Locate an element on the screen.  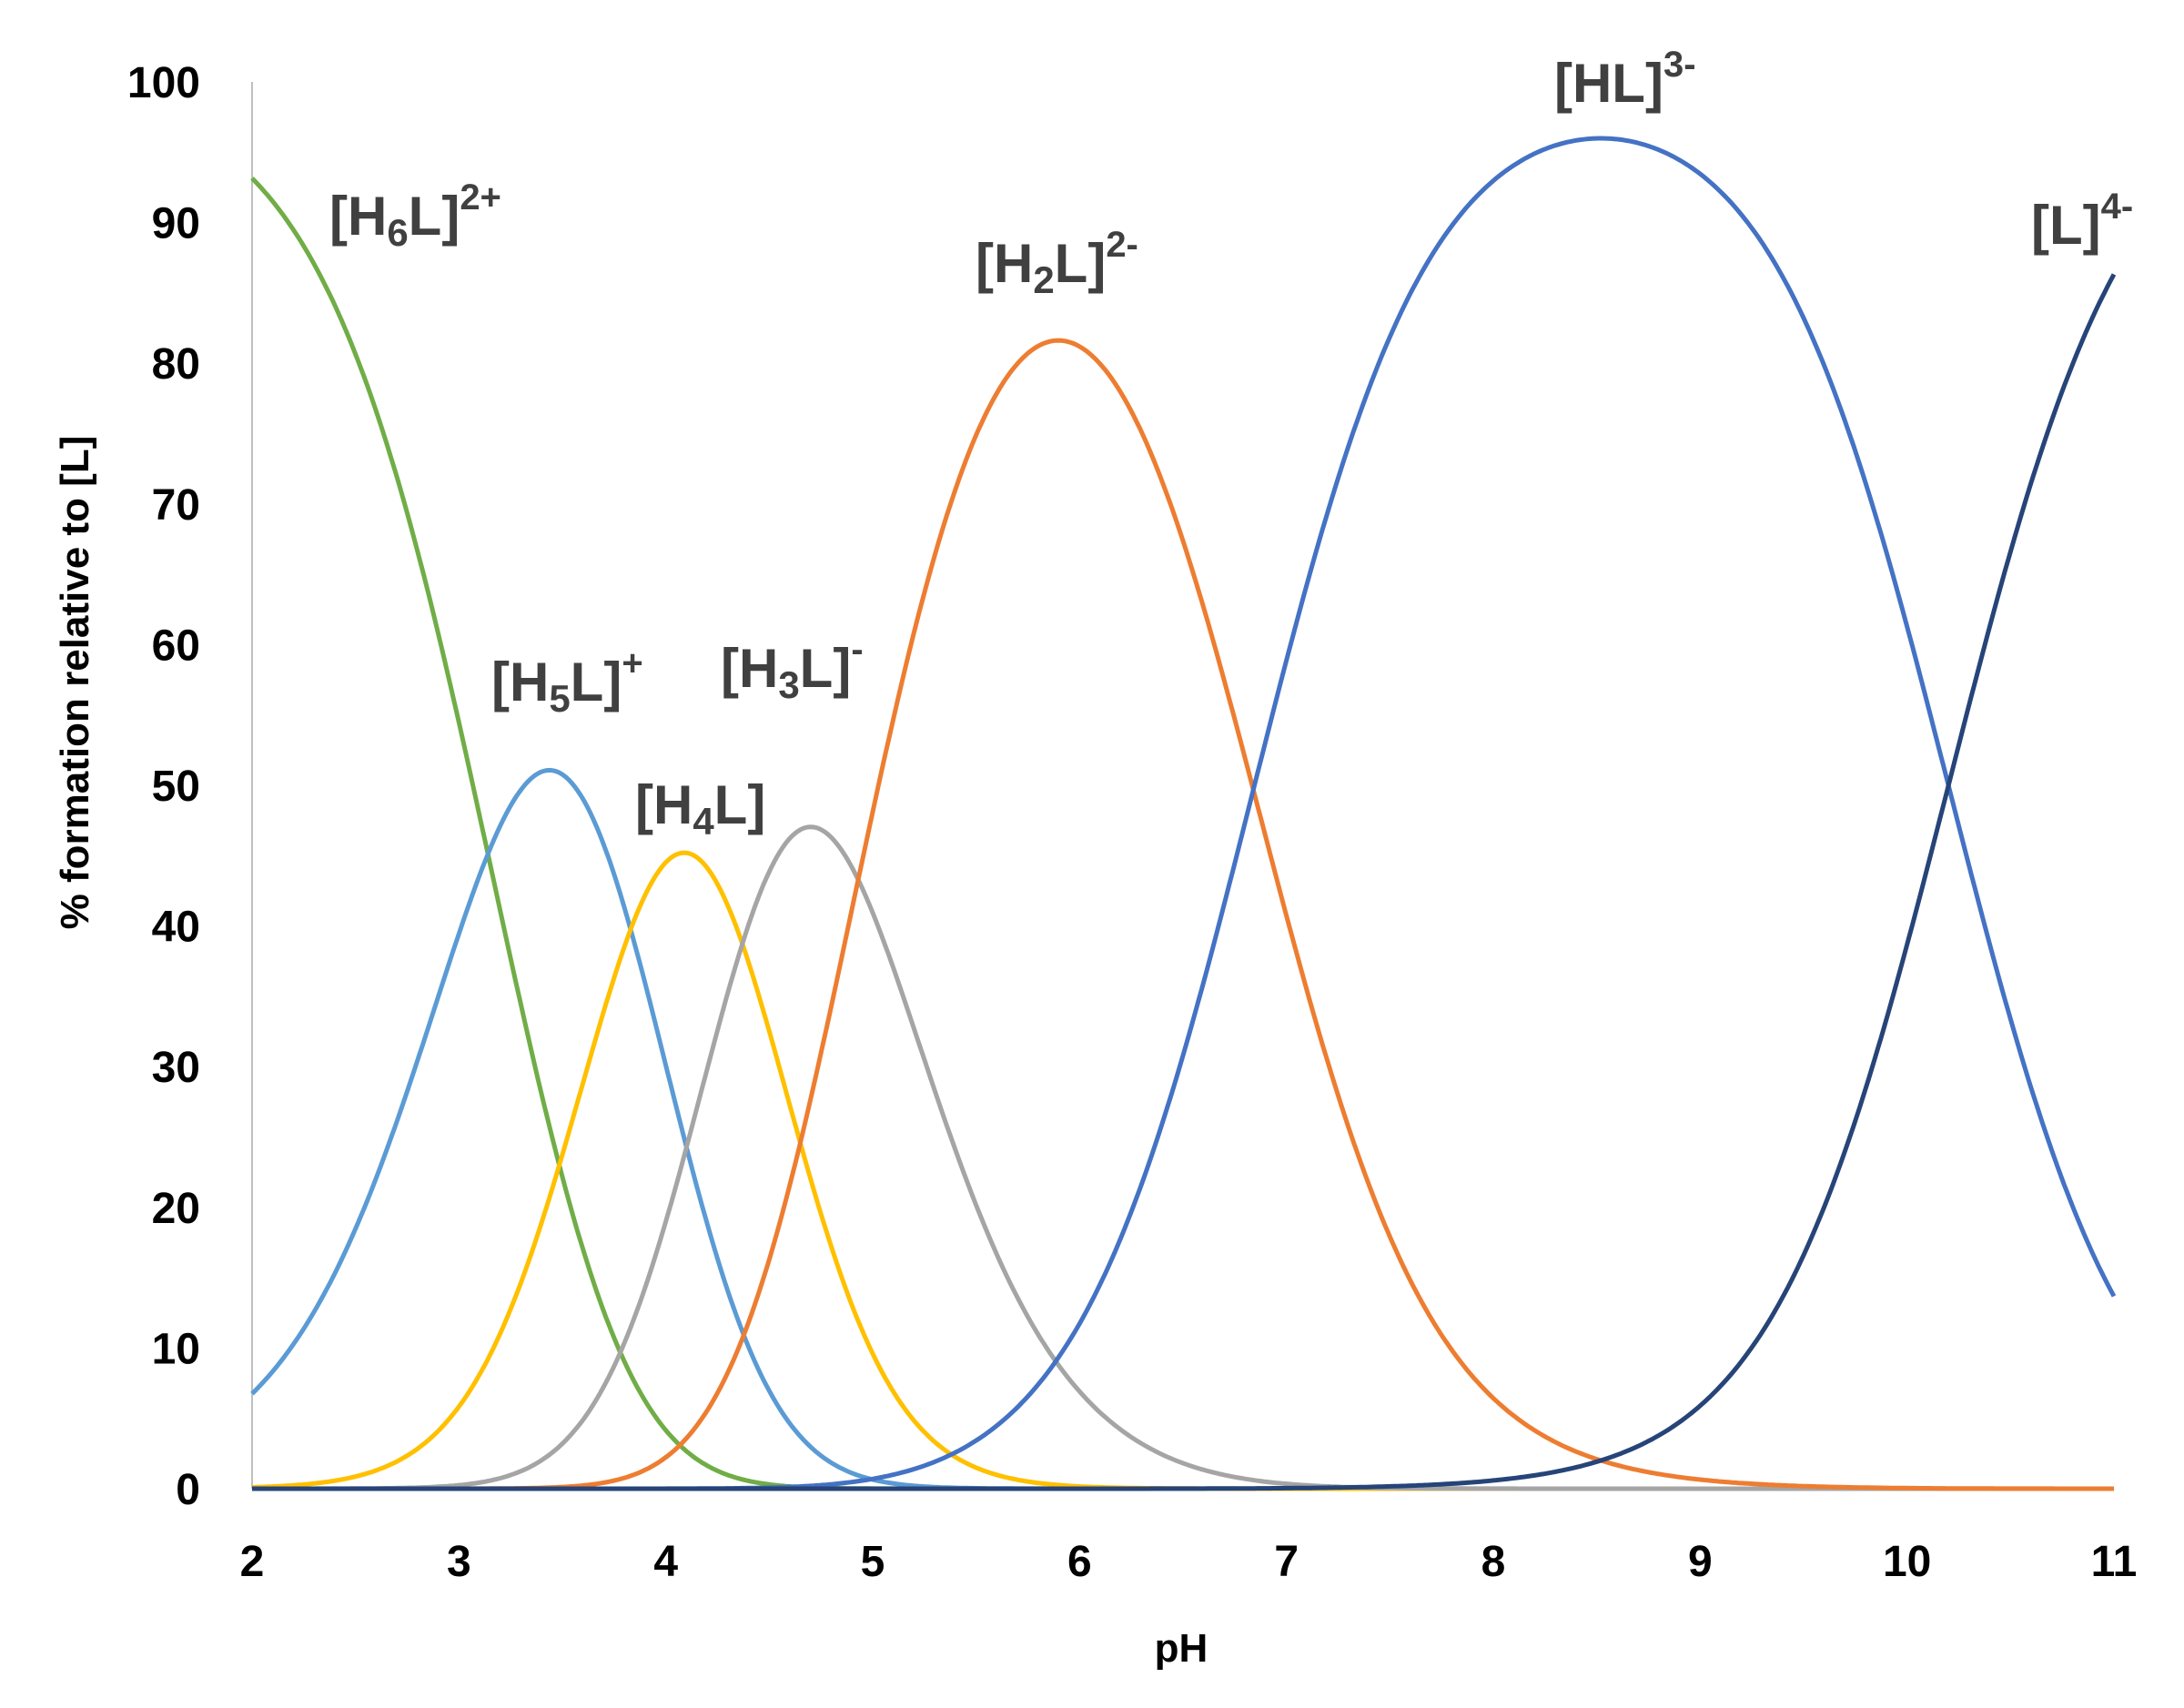
x-tick-label: 6 is located at coordinates (1079, 1562).